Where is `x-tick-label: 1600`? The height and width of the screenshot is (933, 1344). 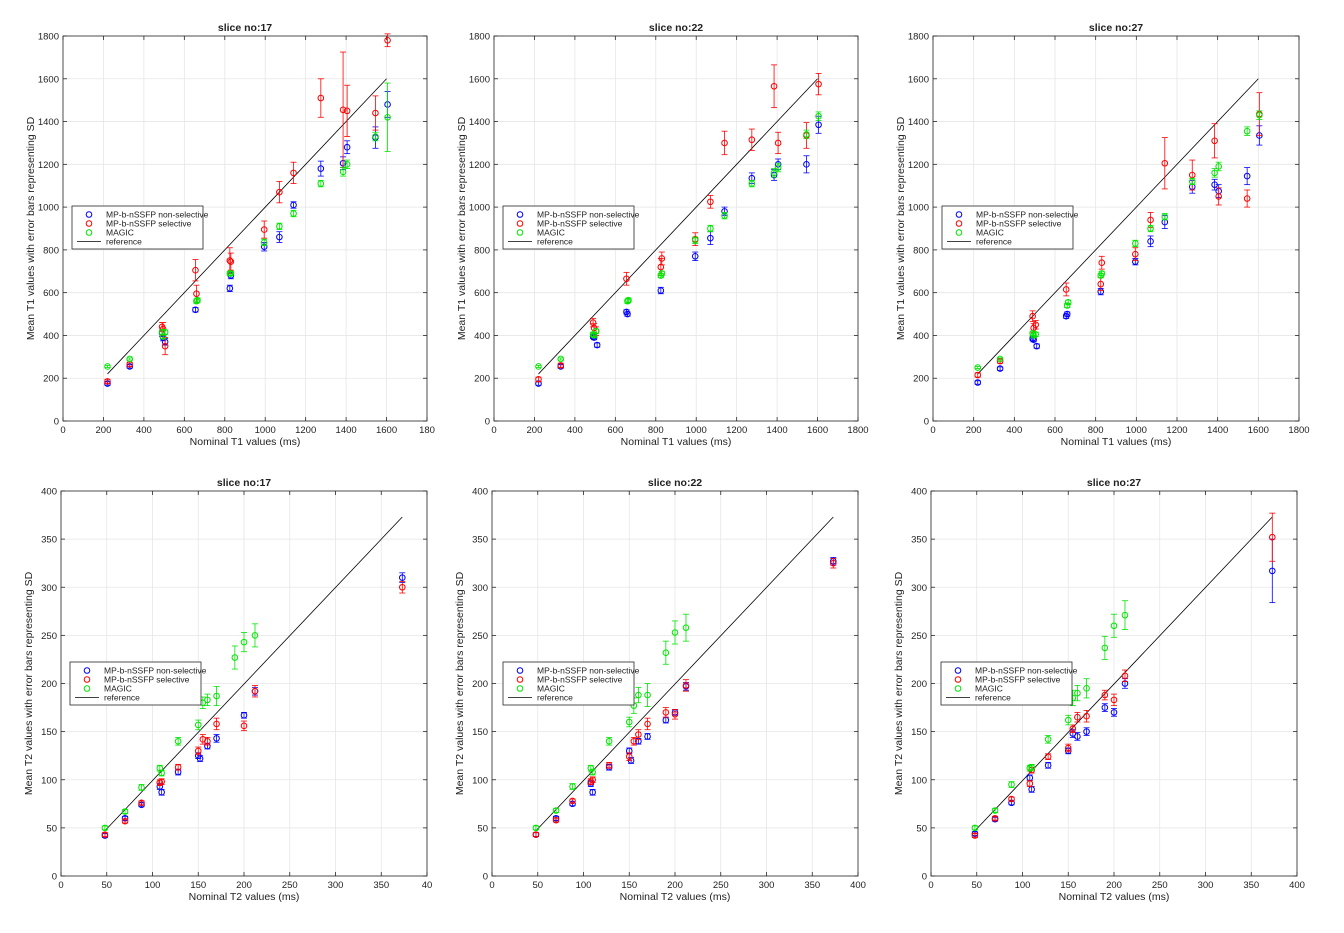 x-tick-label: 1600 is located at coordinates (817, 430).